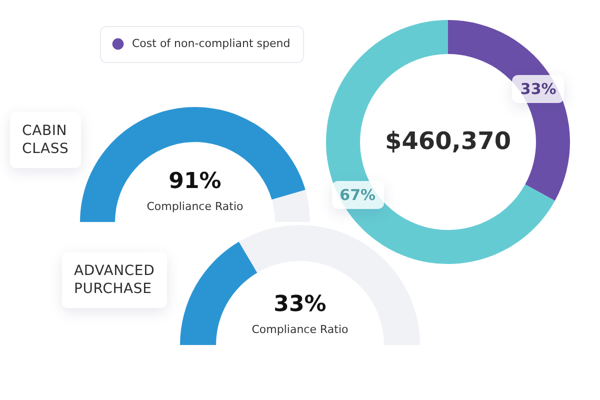 Image resolution: width=600 pixels, height=400 pixels. I want to click on text: 33%, so click(300, 304).